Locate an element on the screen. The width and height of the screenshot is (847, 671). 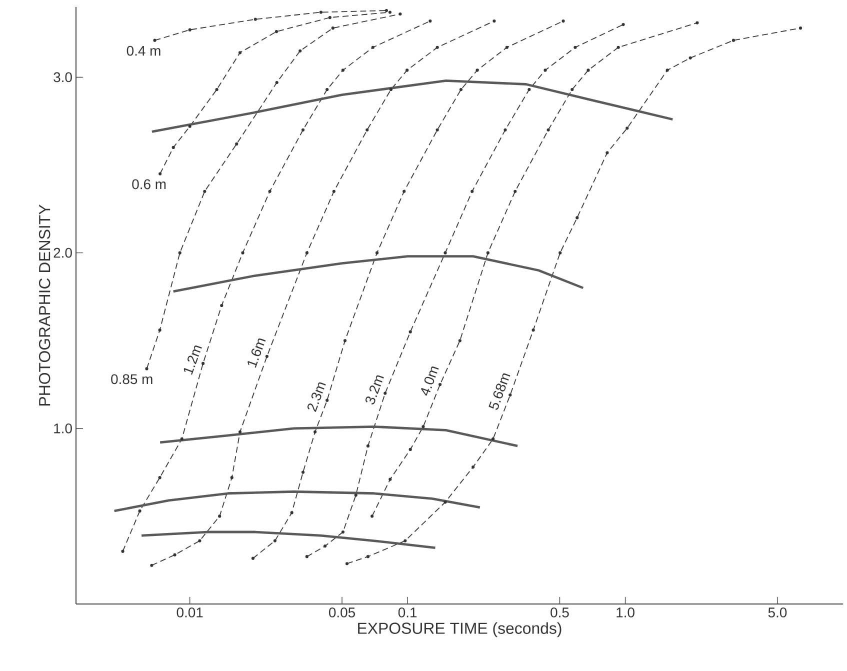
x-tick-label: 0.05 is located at coordinates (342, 613).